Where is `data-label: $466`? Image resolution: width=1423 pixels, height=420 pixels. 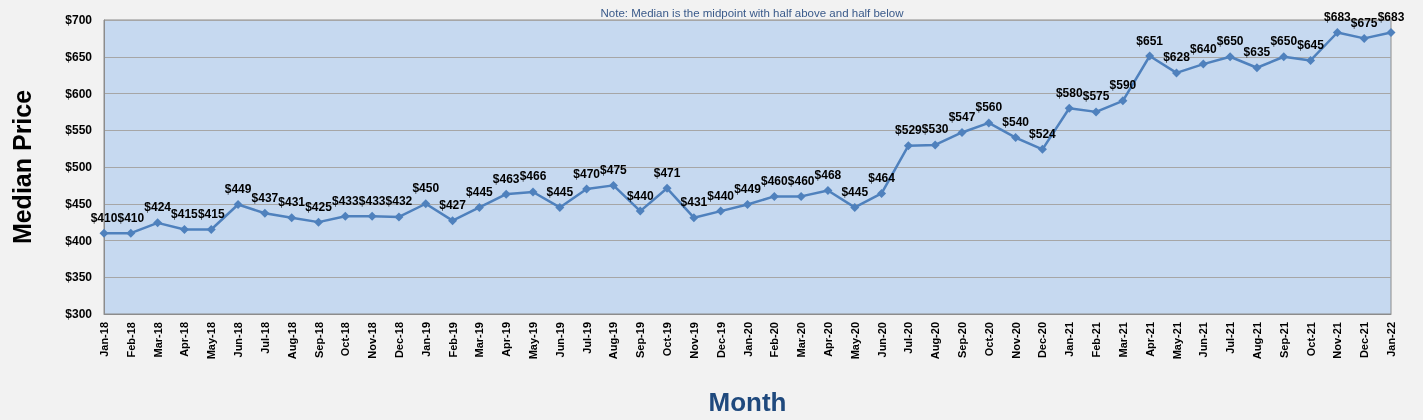 data-label: $466 is located at coordinates (533, 176).